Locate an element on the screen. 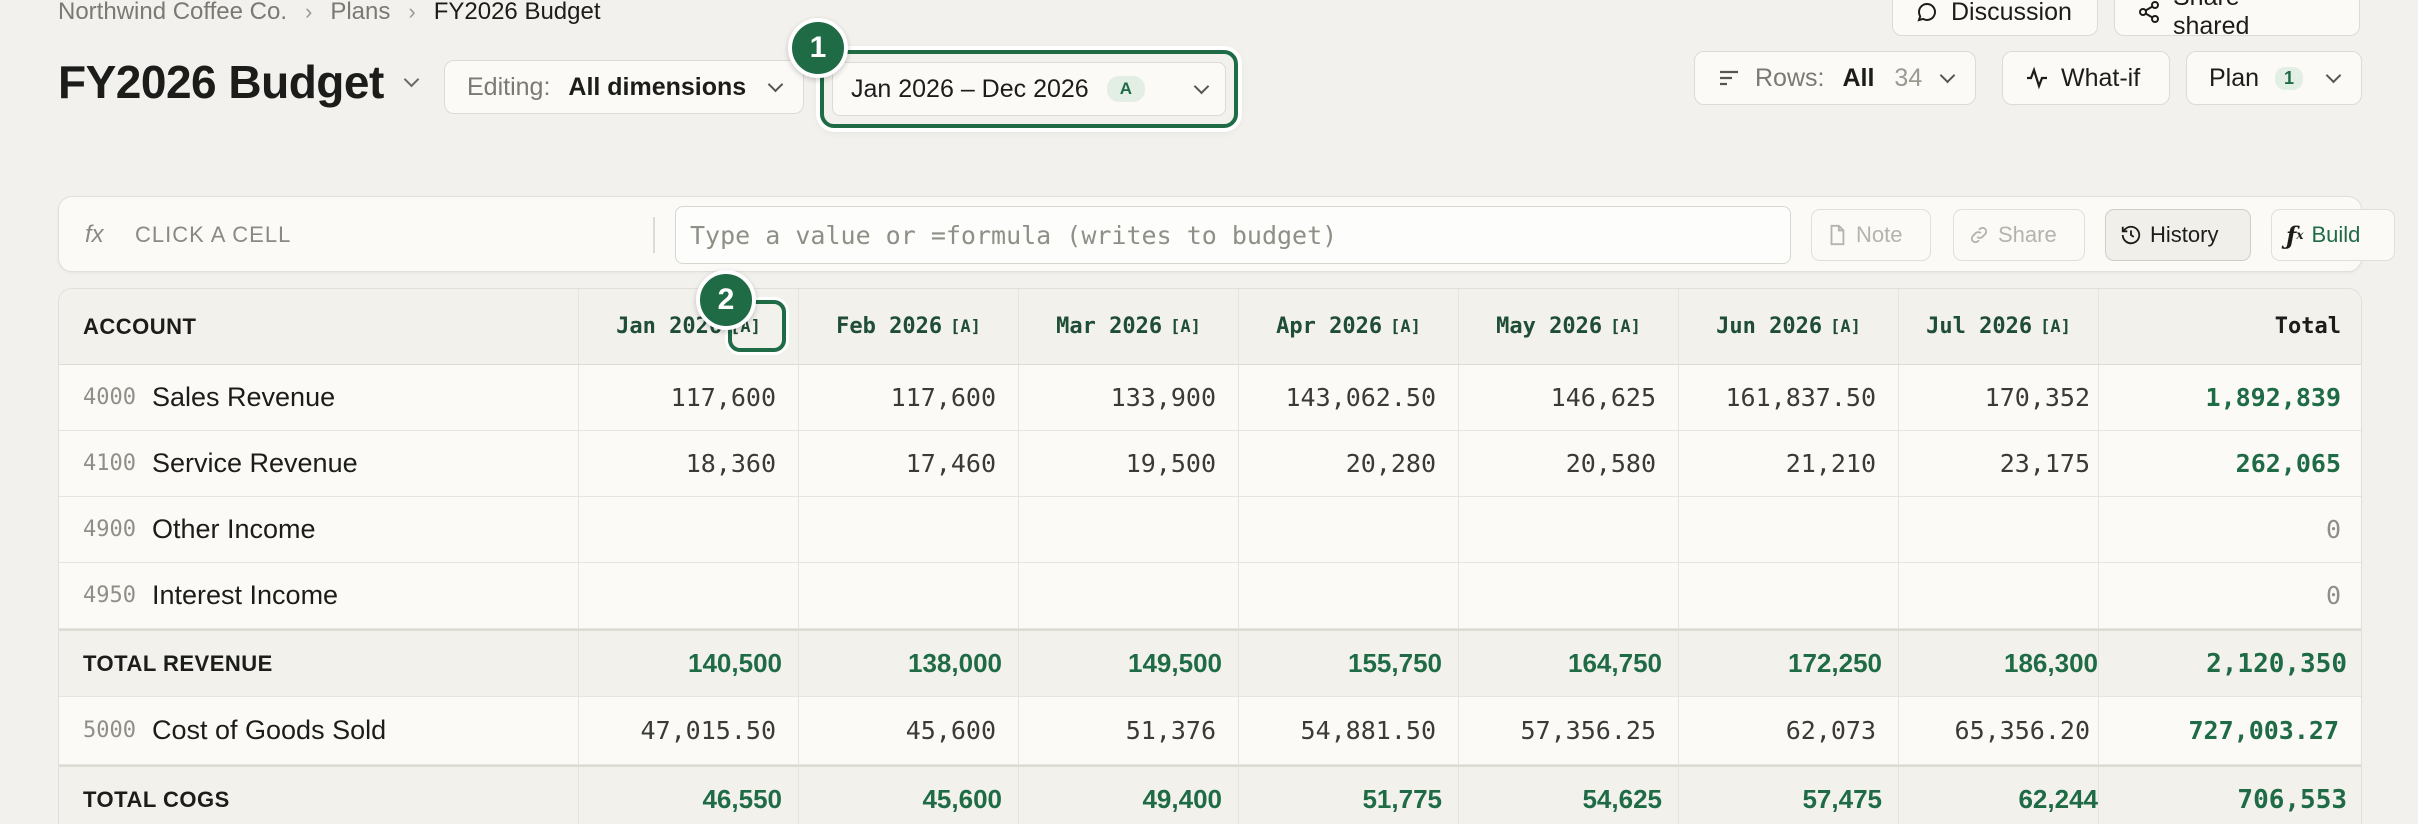 Image resolution: width=2418 pixels, height=824 pixels. history-button: History is located at coordinates (2178, 235).